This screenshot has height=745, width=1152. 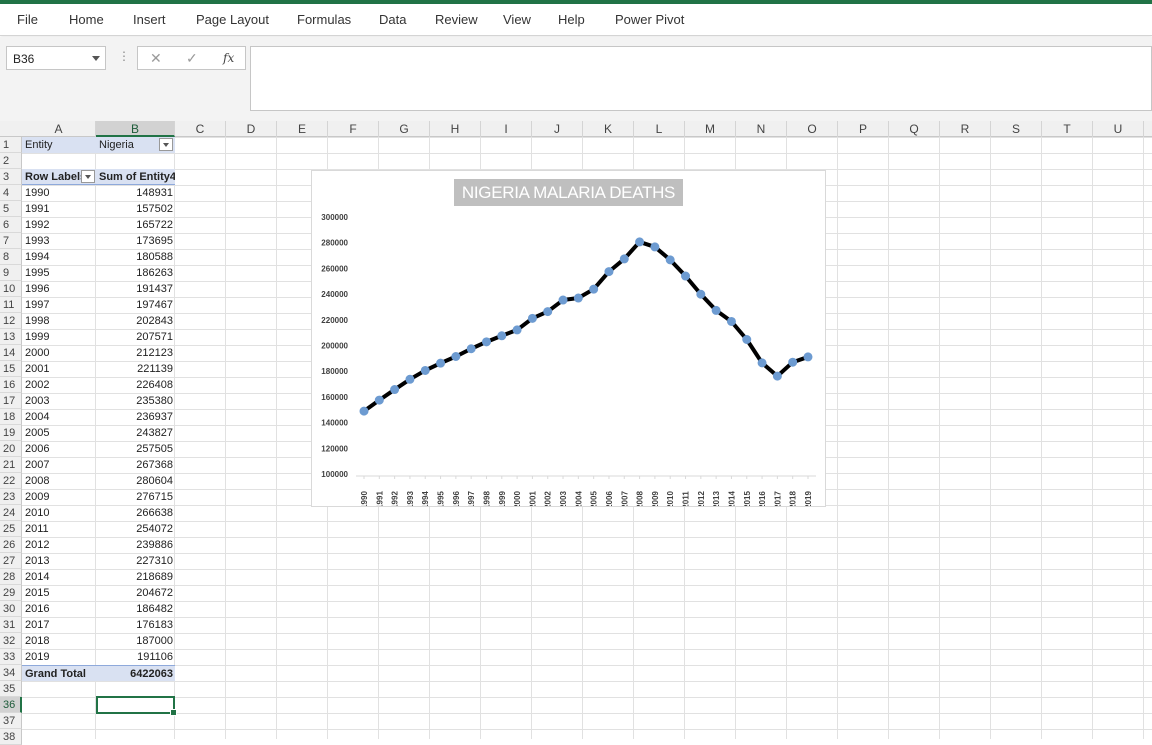 I want to click on row-header-26: 26, so click(x=11, y=545).